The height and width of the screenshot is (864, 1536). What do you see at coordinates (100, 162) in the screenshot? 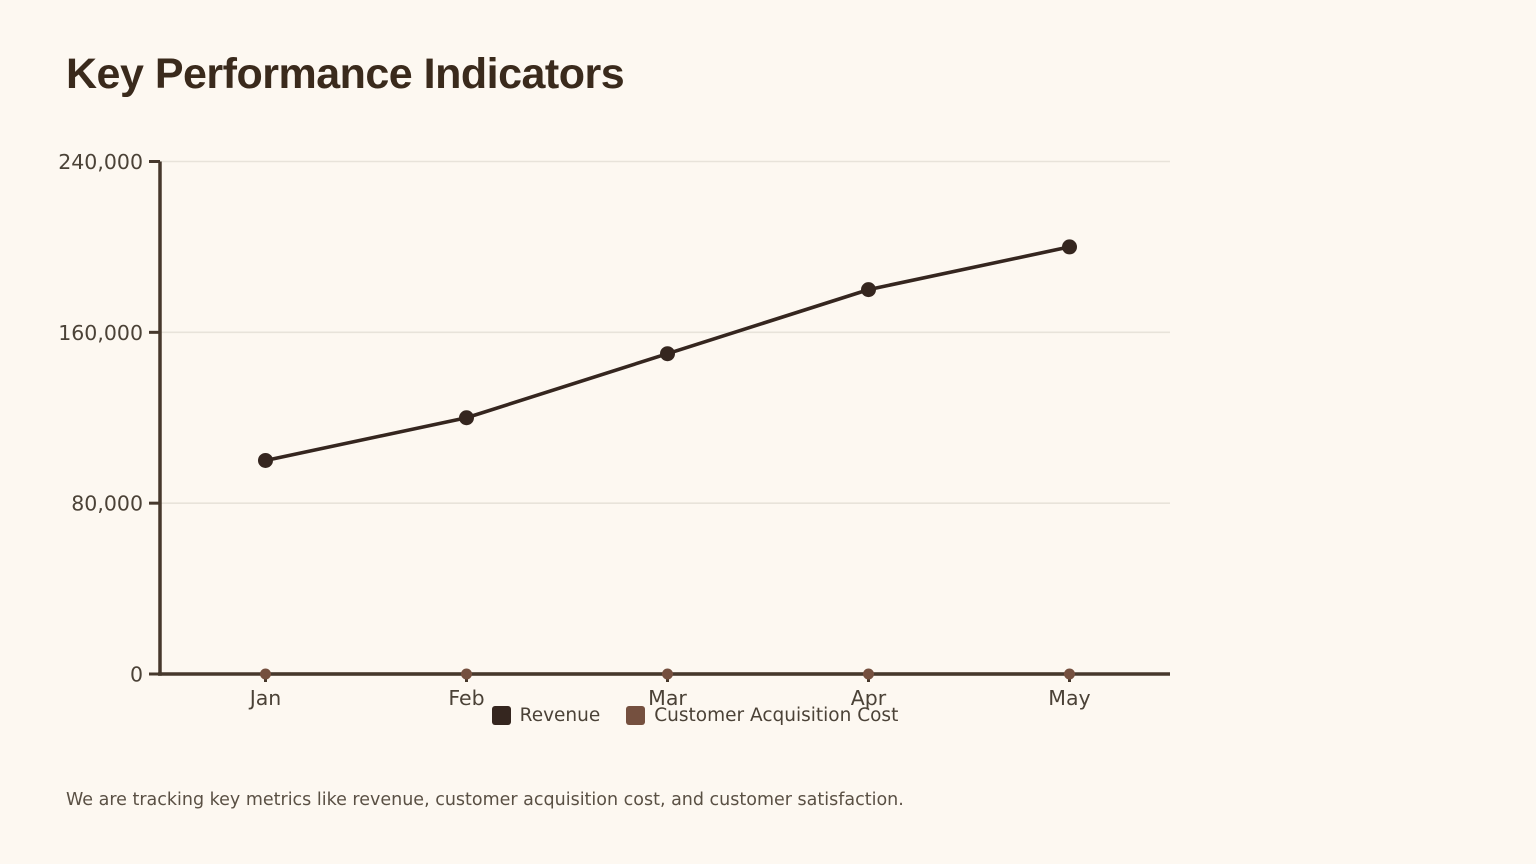
I see `y-tick-label-240,000: 240,000` at bounding box center [100, 162].